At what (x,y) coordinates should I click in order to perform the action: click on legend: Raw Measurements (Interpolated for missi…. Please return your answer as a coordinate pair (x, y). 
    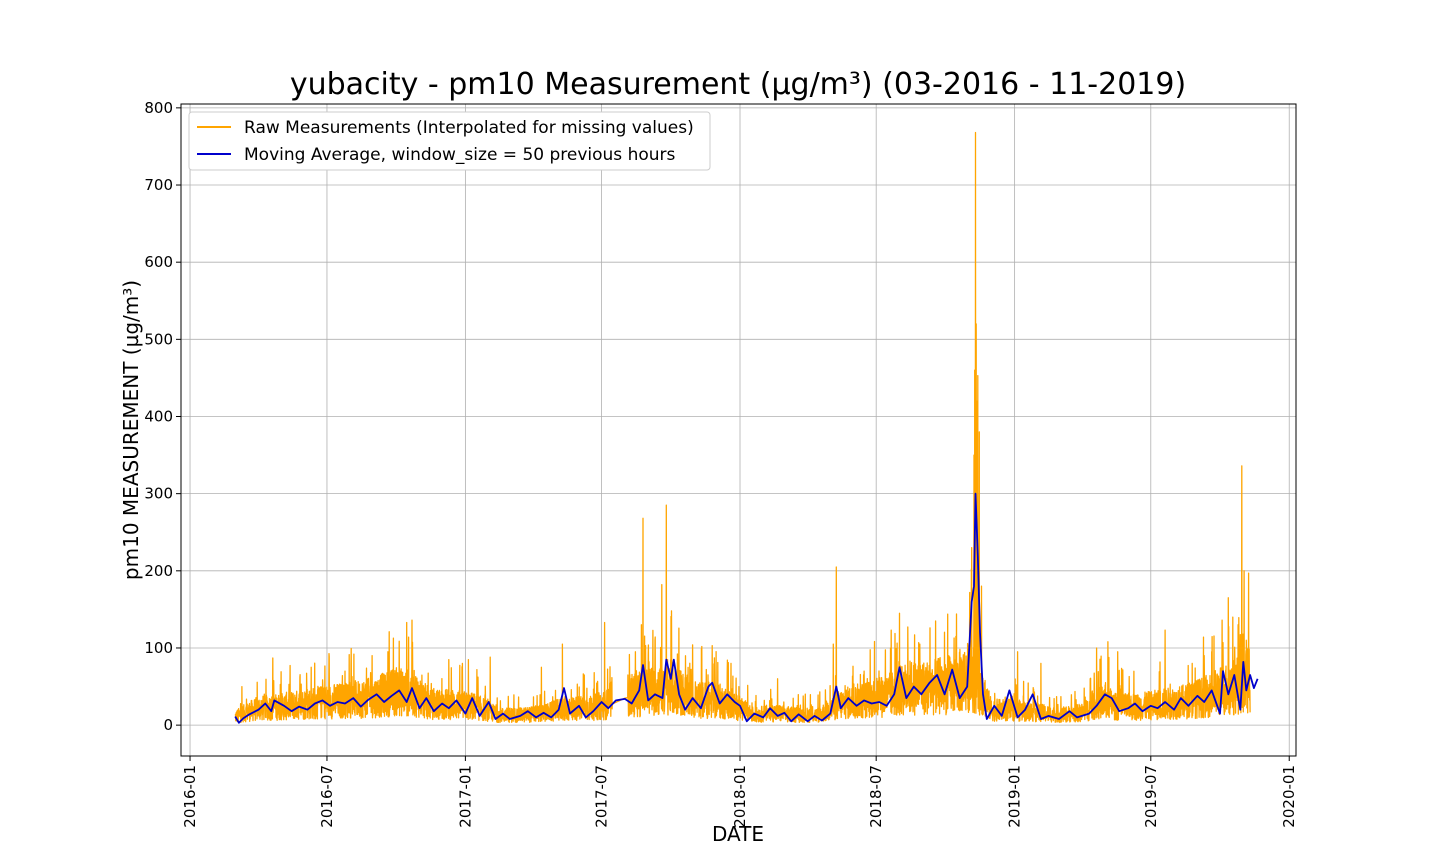
    Looking at the image, I should click on (449, 141).